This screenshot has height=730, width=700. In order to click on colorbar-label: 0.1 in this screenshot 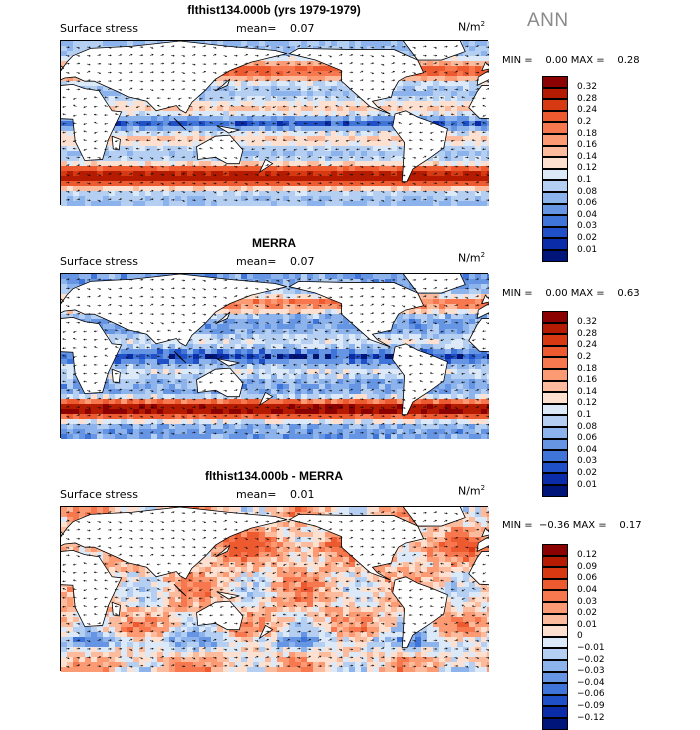, I will do `click(584, 180)`.